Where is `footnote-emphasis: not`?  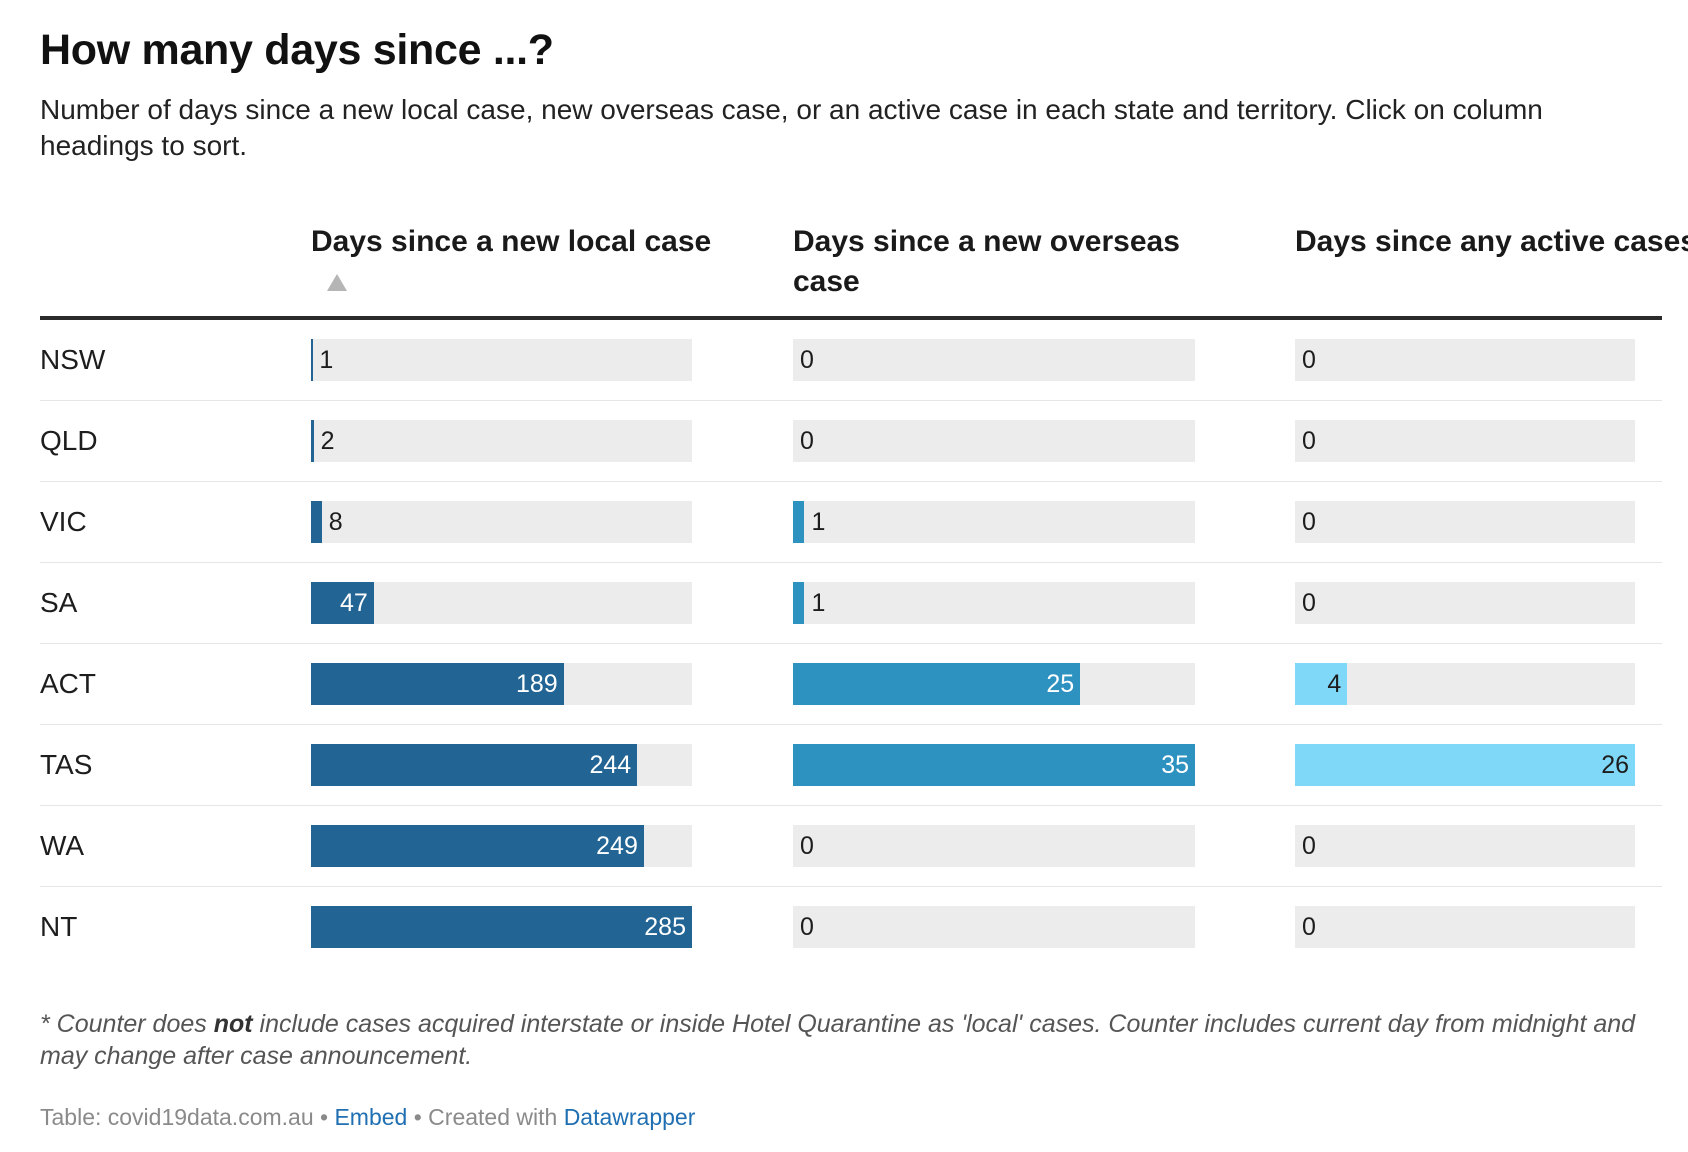 footnote-emphasis: not is located at coordinates (233, 1024).